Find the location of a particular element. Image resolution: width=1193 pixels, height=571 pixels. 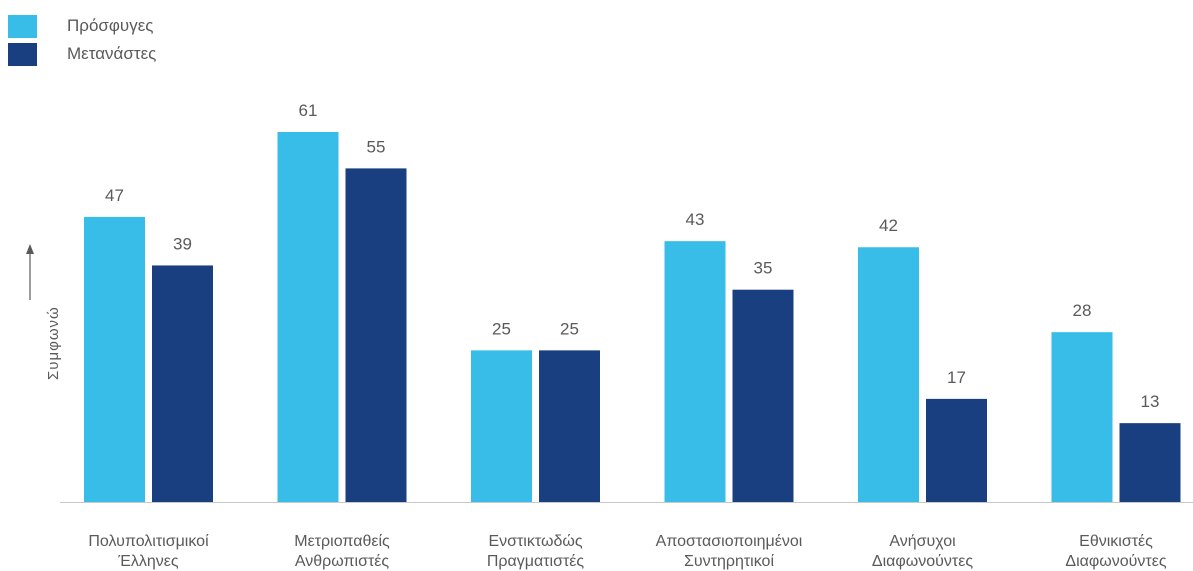

data-label-refugees-1: 61 is located at coordinates (308, 110).